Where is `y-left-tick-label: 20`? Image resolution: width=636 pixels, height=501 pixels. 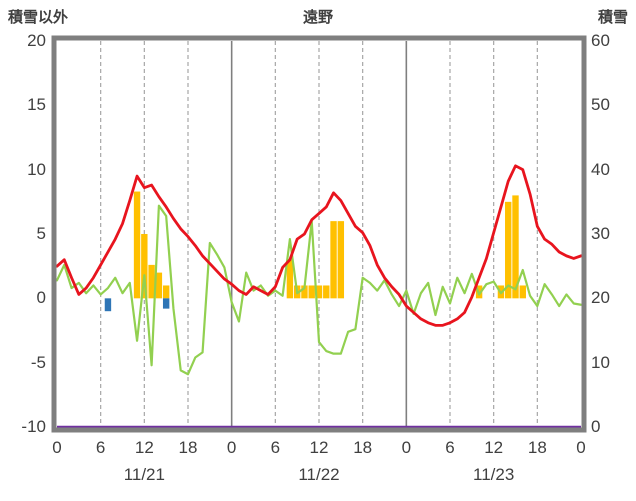 y-left-tick-label: 20 is located at coordinates (36, 40).